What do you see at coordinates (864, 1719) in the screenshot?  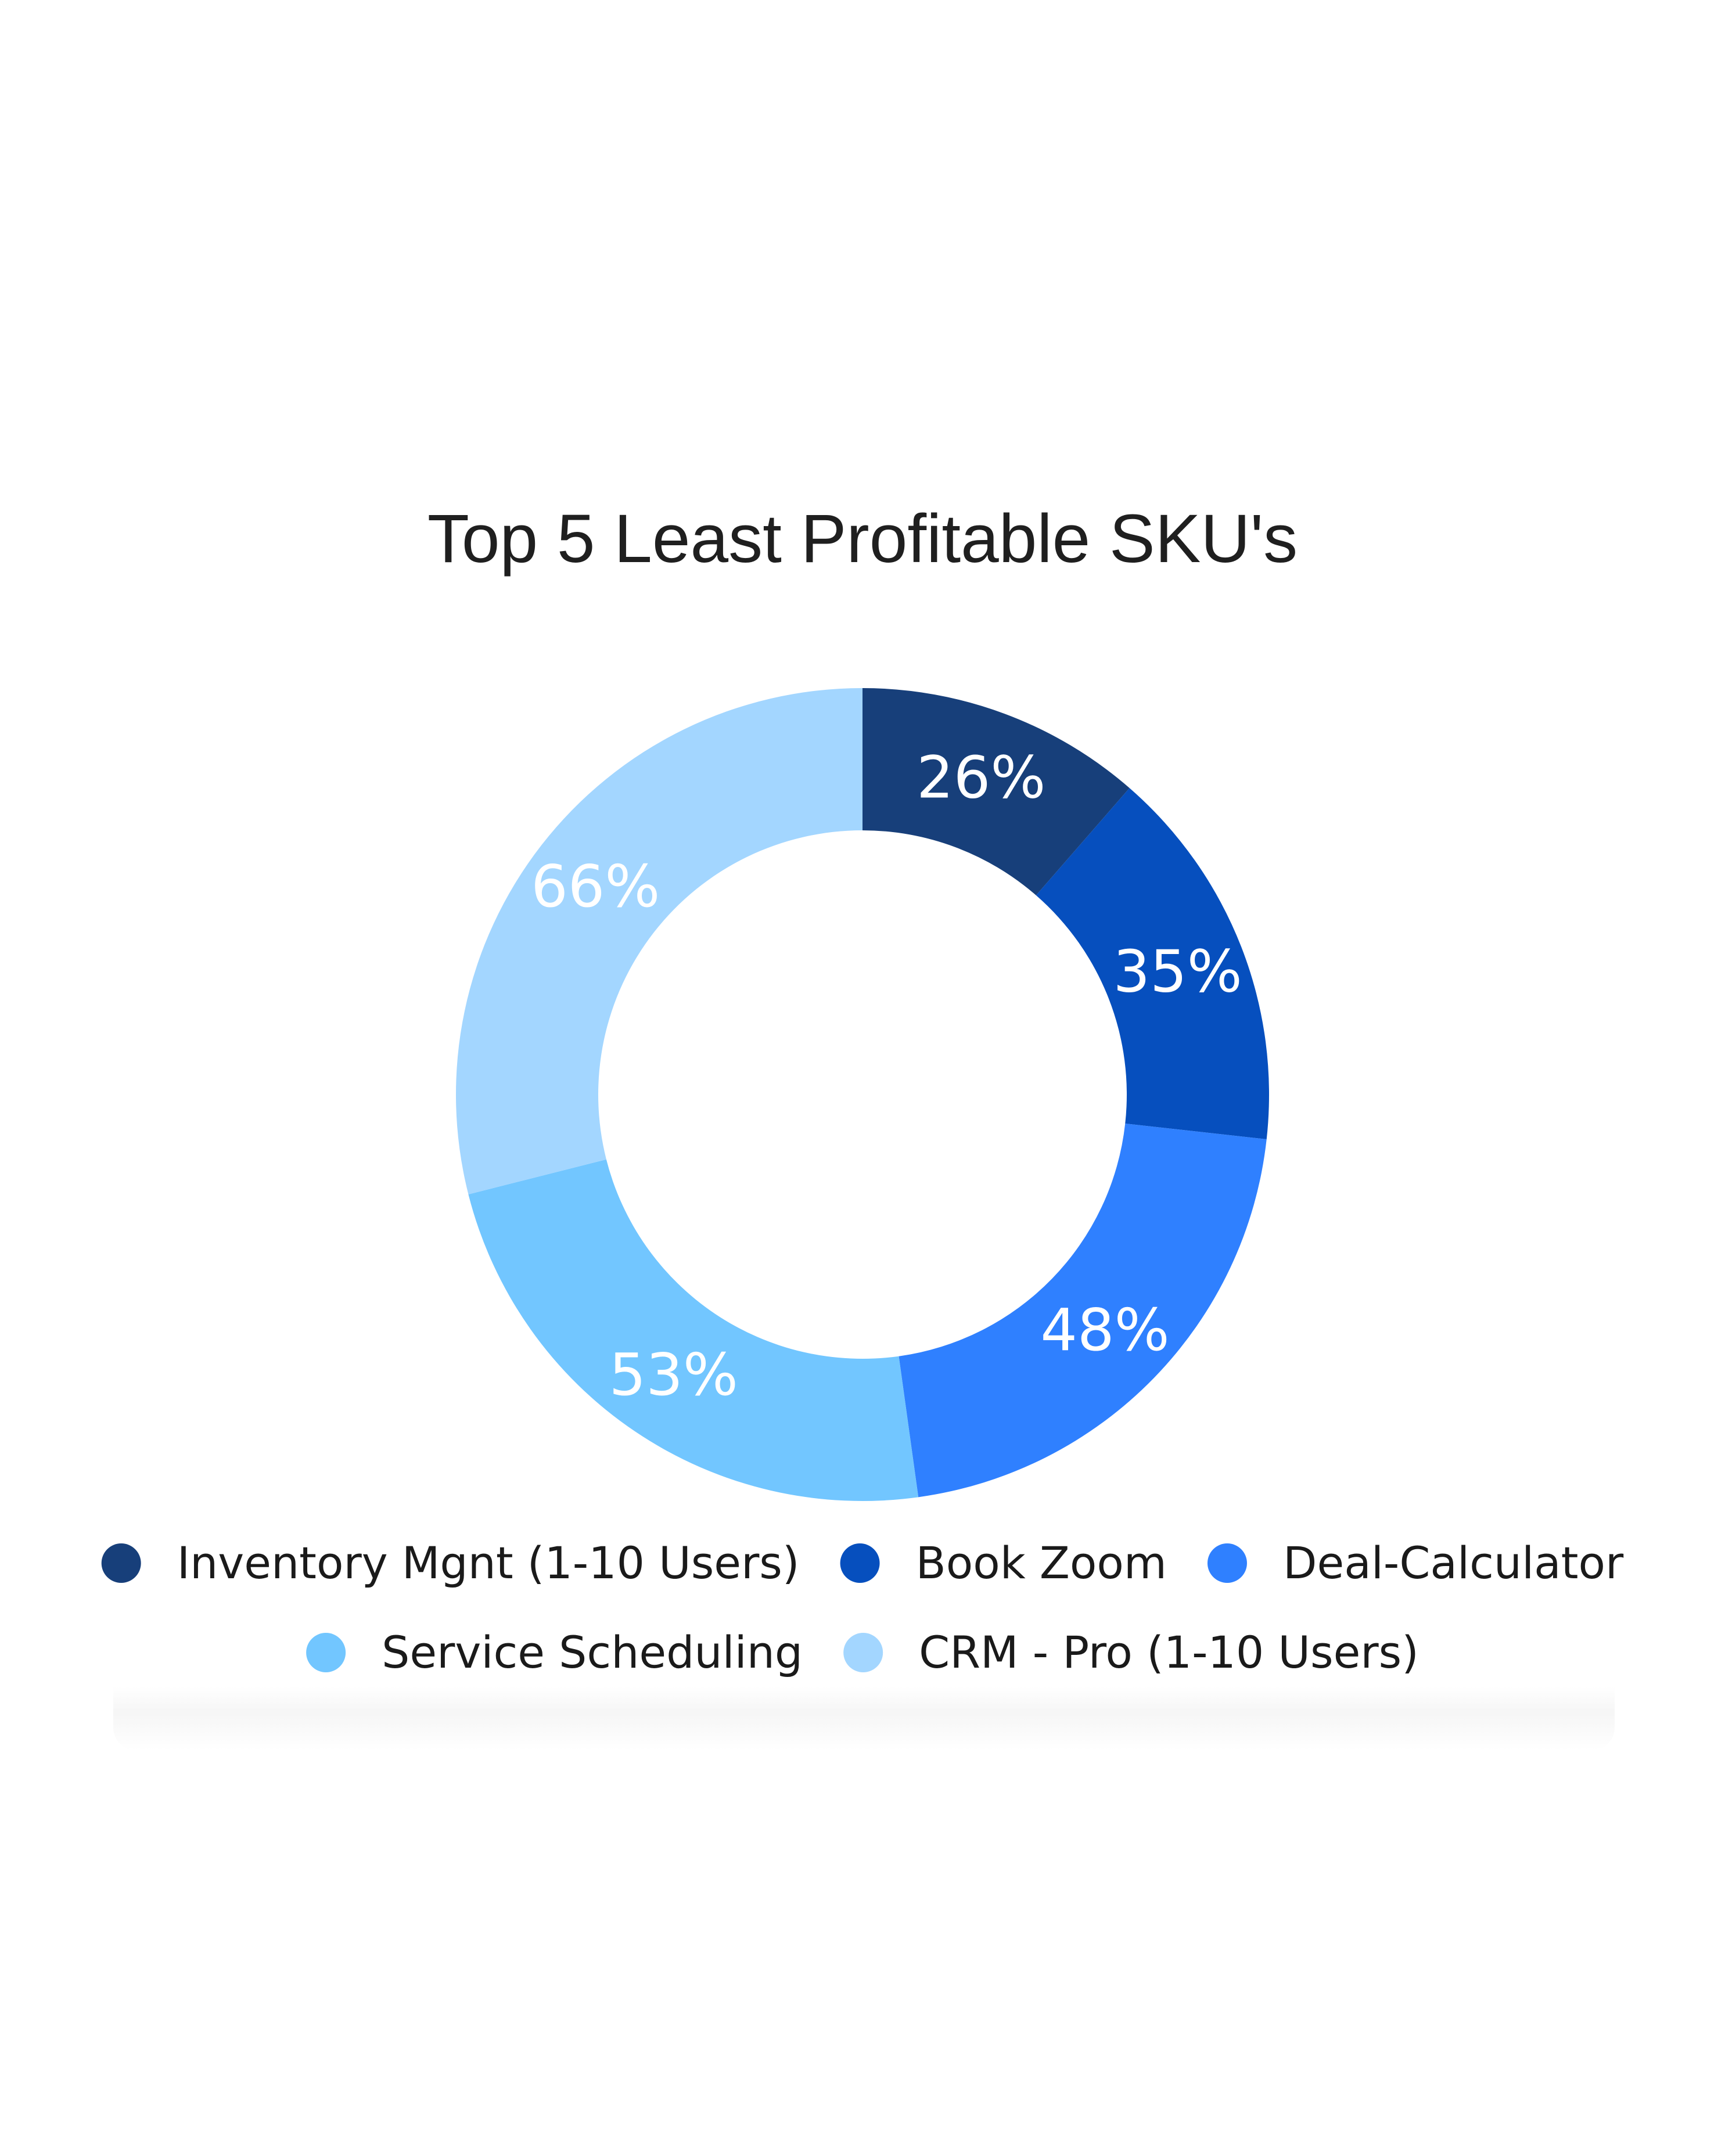 I see `card-shadow-edge` at bounding box center [864, 1719].